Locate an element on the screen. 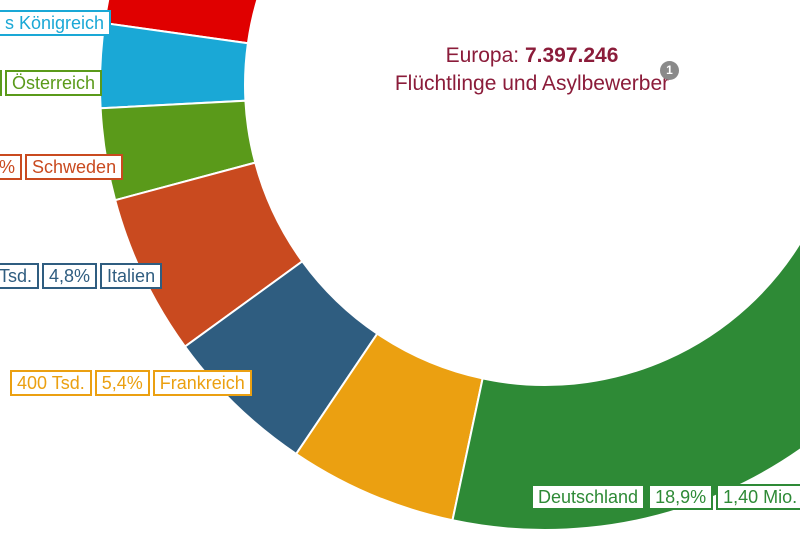 The width and height of the screenshot is (800, 534). label-deutschland: Deutschland 18,9% 1,40 Mio. is located at coordinates (665, 497).